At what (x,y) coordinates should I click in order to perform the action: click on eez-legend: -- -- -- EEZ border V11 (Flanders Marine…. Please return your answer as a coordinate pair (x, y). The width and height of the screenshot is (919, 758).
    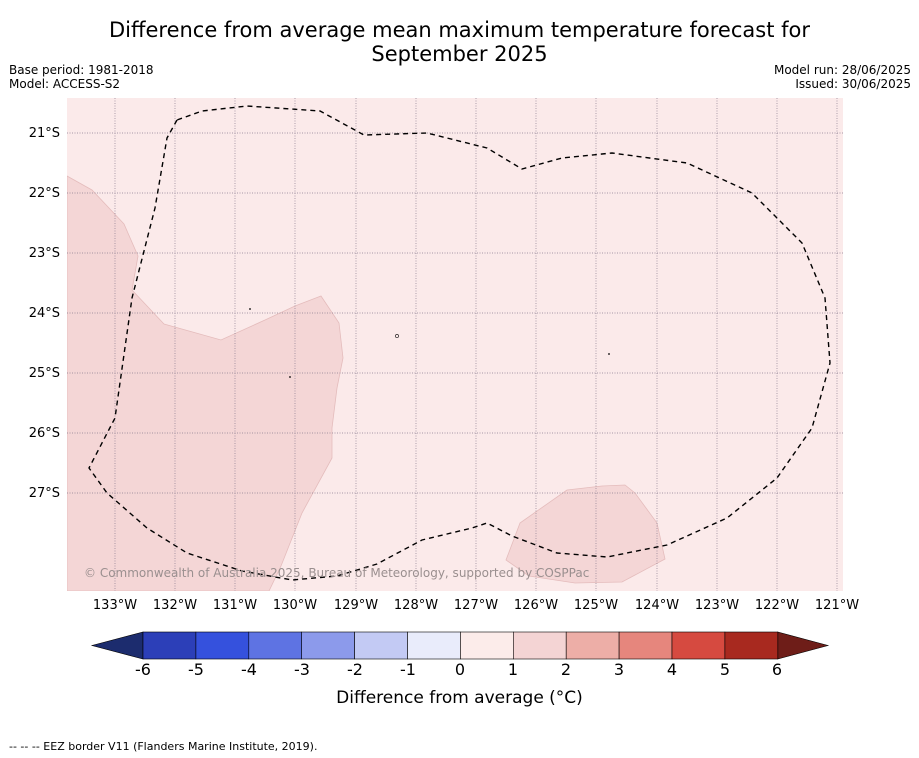
    Looking at the image, I should click on (163, 746).